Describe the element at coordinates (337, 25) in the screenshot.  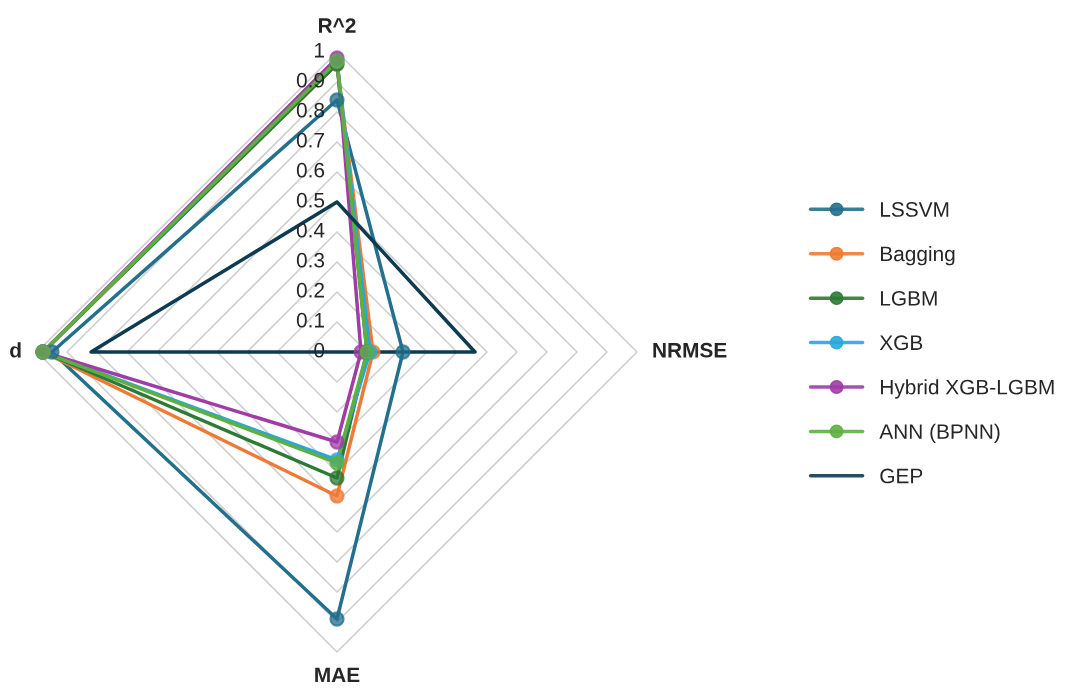
I see `spoke-label: R^2` at that location.